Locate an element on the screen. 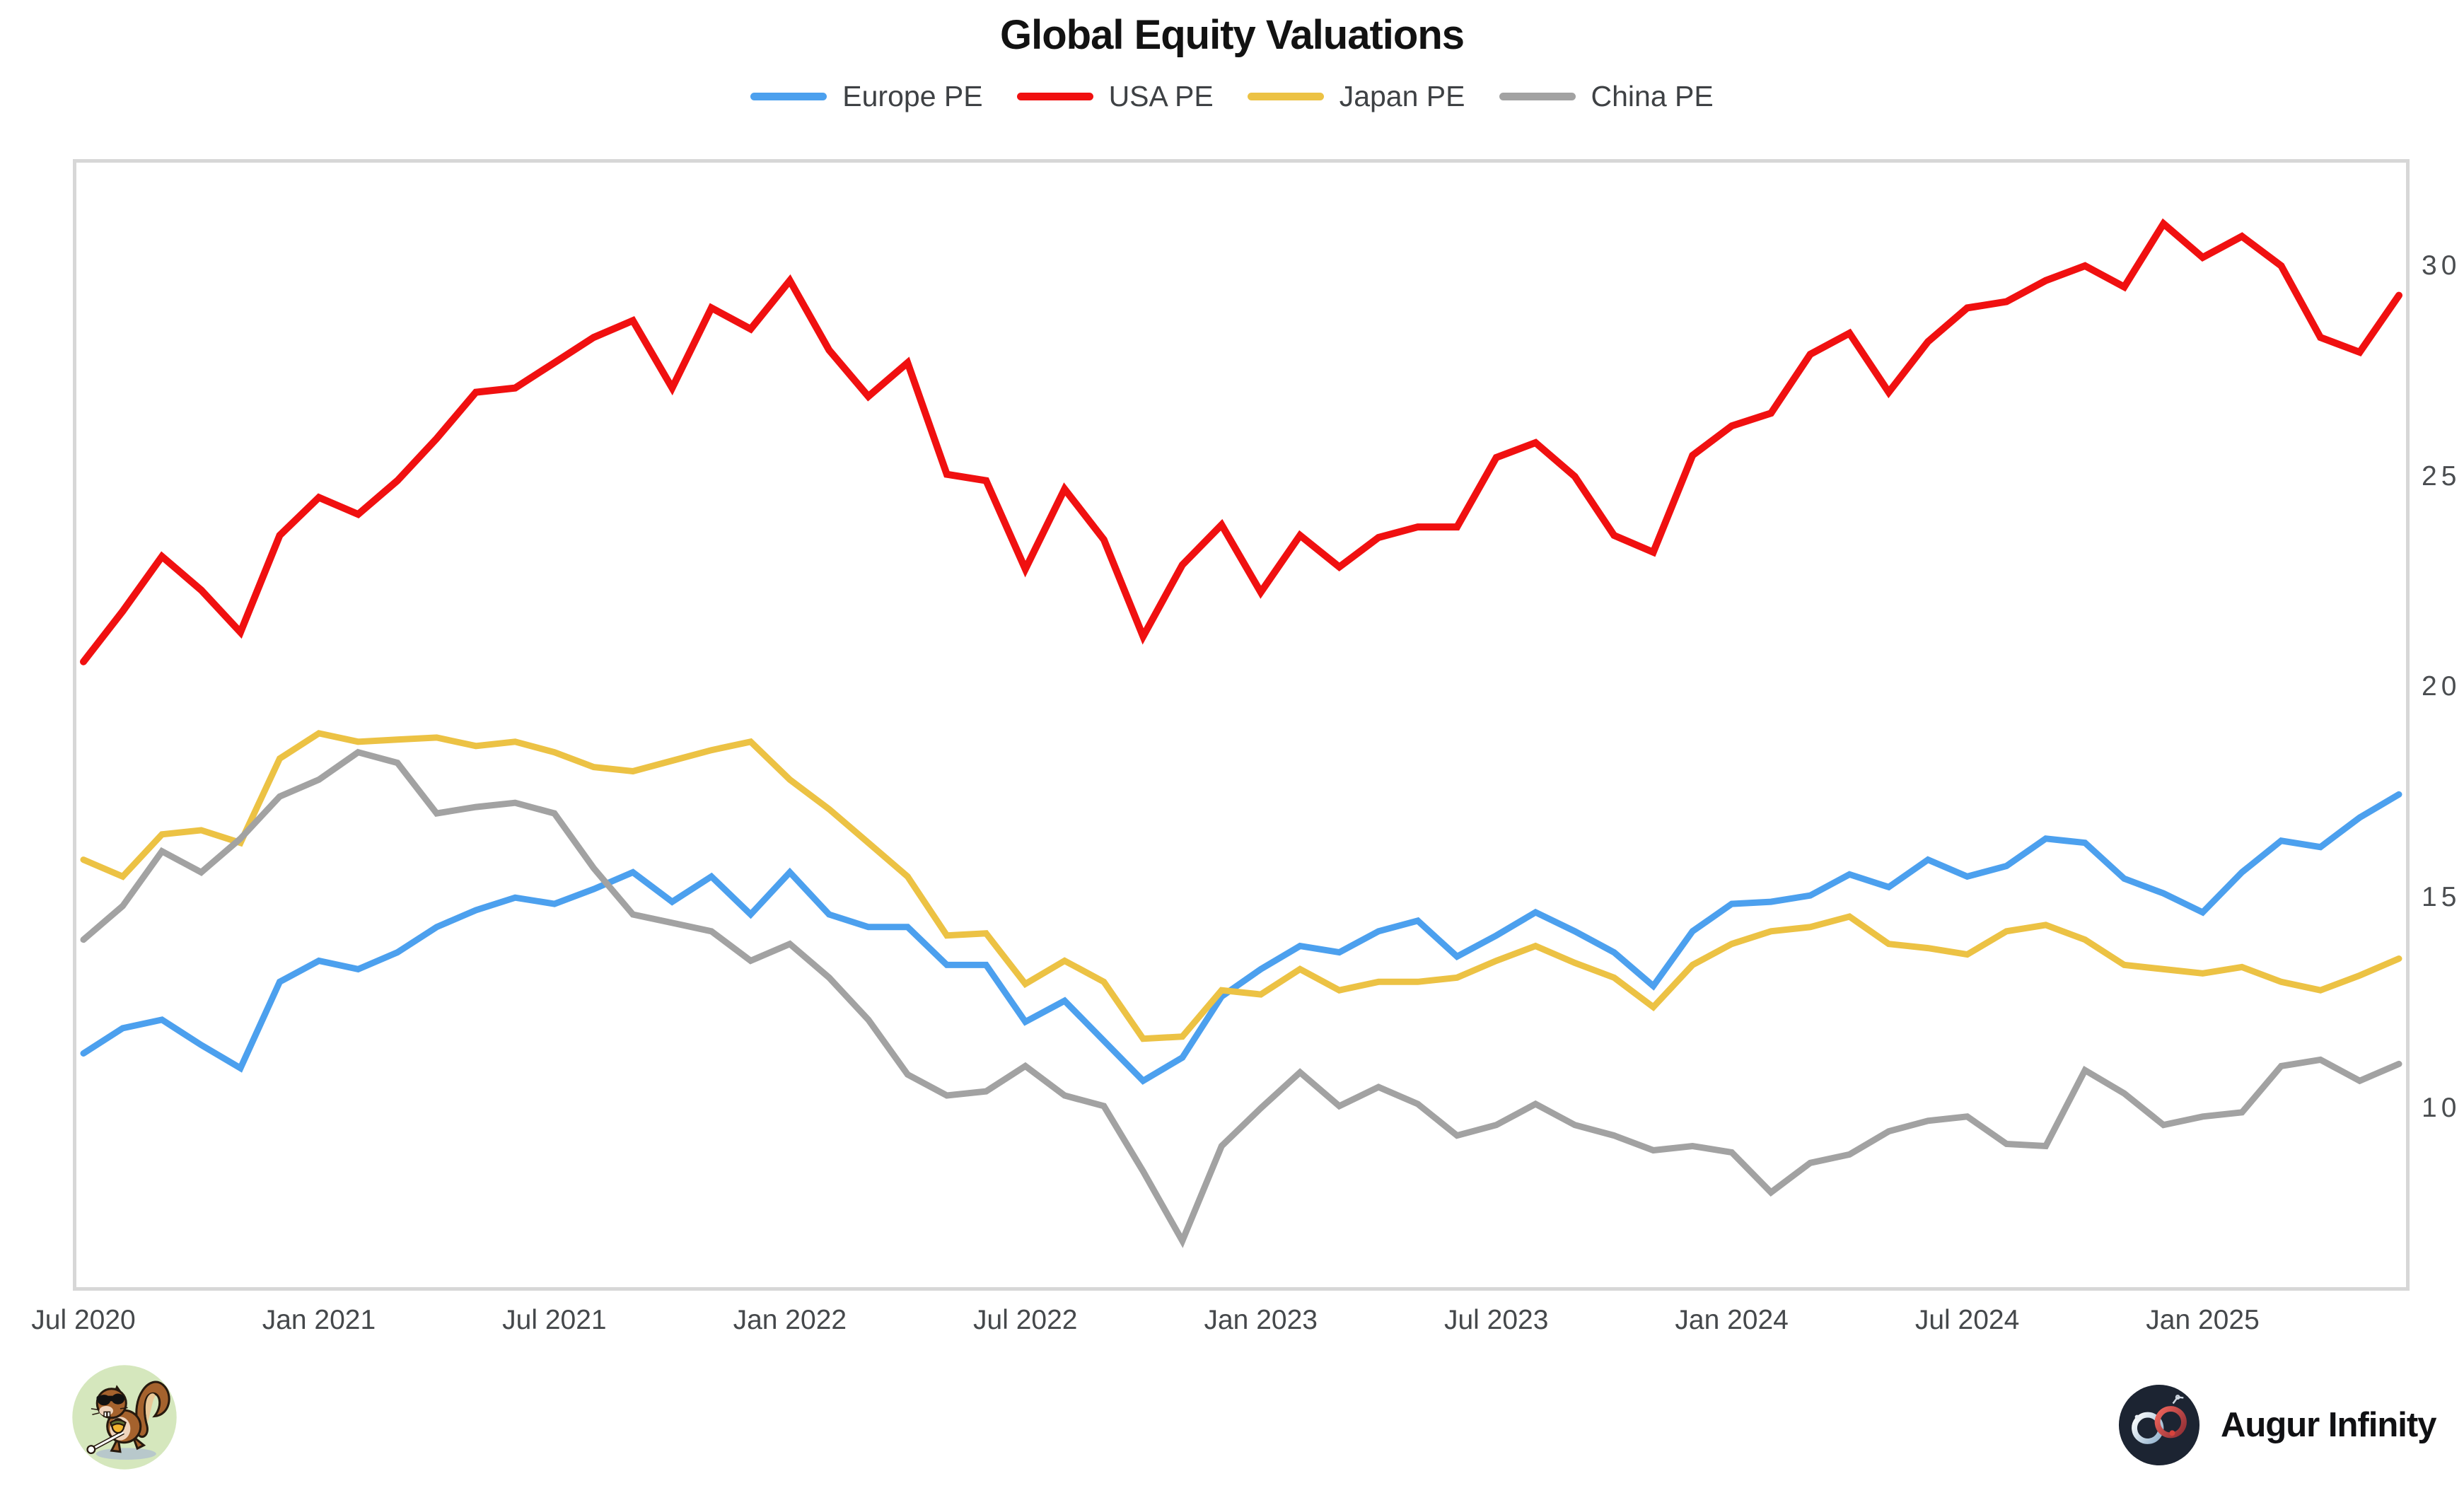 The width and height of the screenshot is (2464, 1488). legend-label: Europe PE is located at coordinates (912, 96).